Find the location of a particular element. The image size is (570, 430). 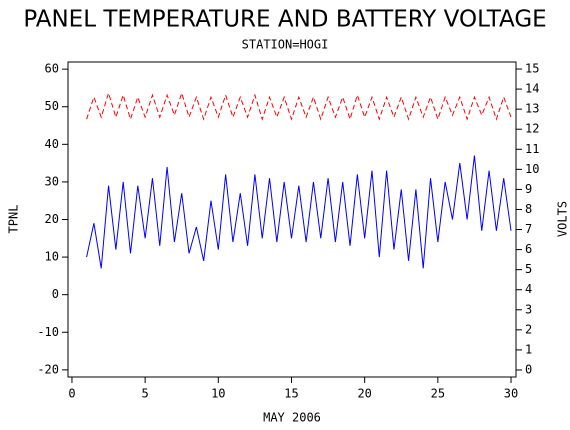

y2-tick-label: 13 is located at coordinates (532, 109).